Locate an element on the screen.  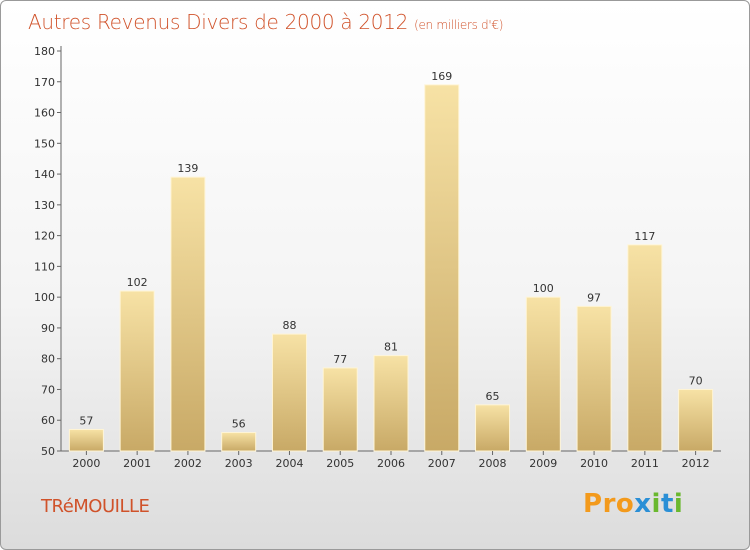
logo-letter: r is located at coordinates (609, 504).